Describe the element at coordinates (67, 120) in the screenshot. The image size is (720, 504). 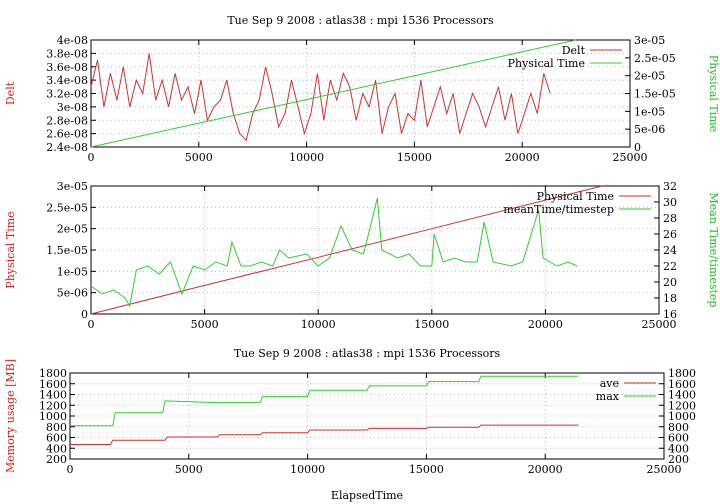
I see `y-tick-label-left: 2.8e-08` at that location.